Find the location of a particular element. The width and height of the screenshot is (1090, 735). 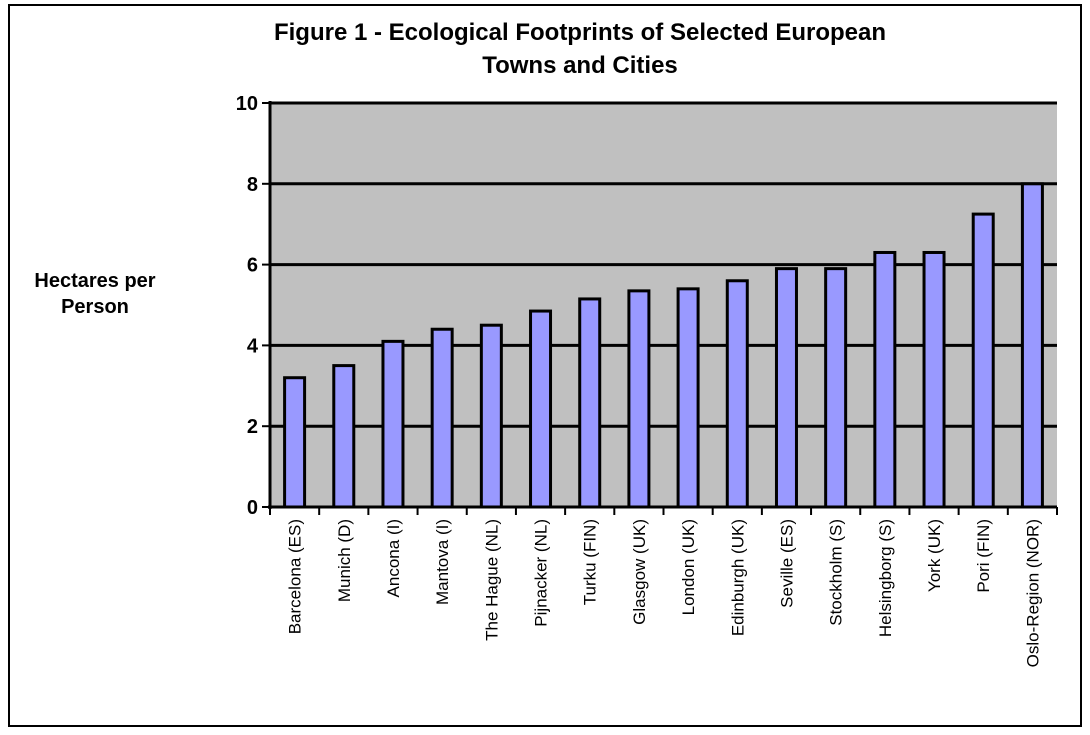

y-axis-label: Hectares per Person is located at coordinates (95, 294).